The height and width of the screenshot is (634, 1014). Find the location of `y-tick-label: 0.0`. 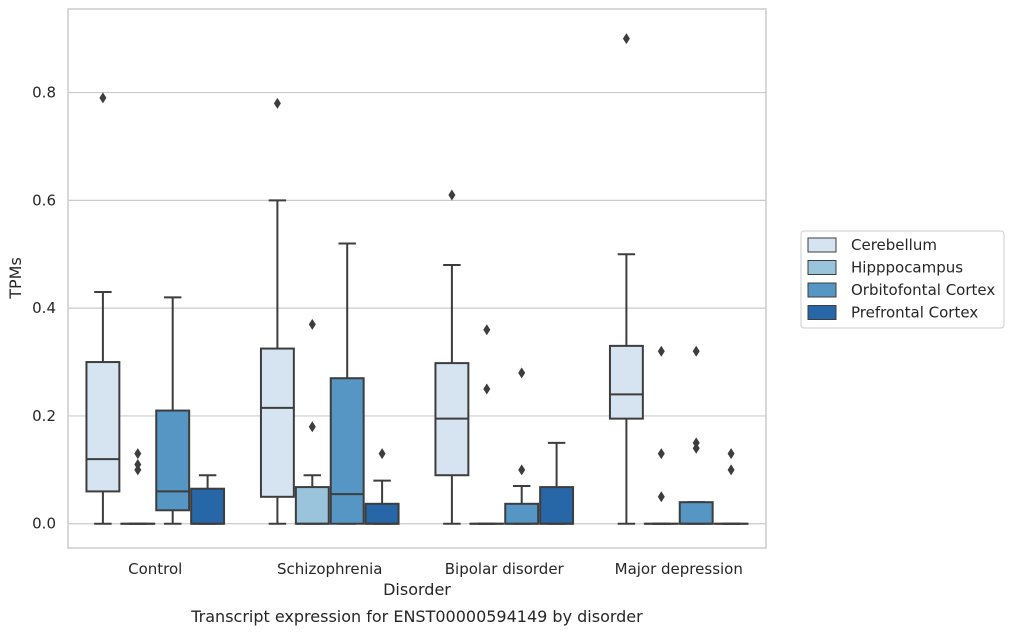

y-tick-label: 0.0 is located at coordinates (44, 524).